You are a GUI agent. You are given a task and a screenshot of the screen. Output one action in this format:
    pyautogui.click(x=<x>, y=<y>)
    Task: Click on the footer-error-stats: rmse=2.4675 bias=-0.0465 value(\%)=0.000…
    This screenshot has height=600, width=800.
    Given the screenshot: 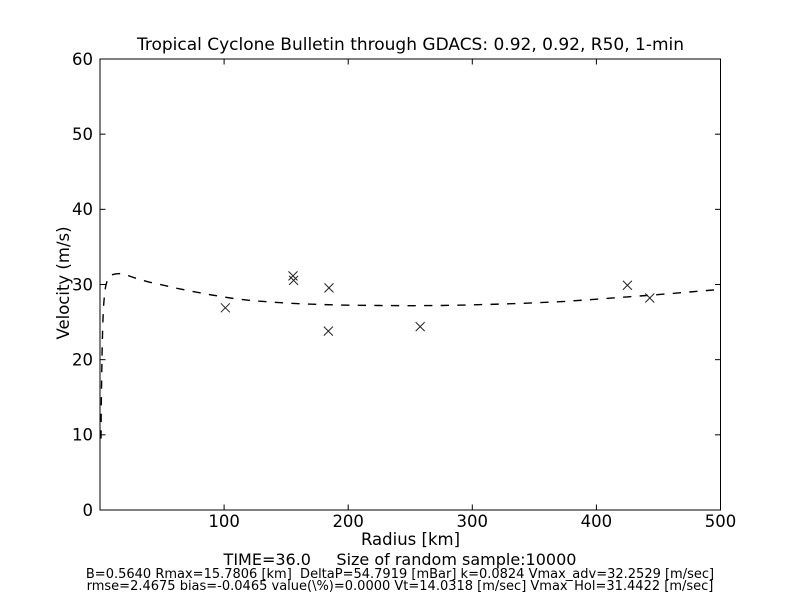 What is the action you would take?
    pyautogui.click(x=400, y=586)
    